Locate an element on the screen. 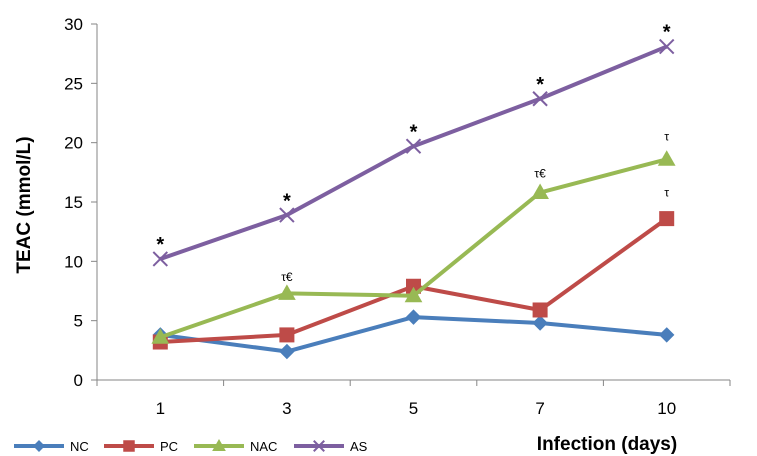 The height and width of the screenshot is (456, 757). legend-marker-as is located at coordinates (319, 446).